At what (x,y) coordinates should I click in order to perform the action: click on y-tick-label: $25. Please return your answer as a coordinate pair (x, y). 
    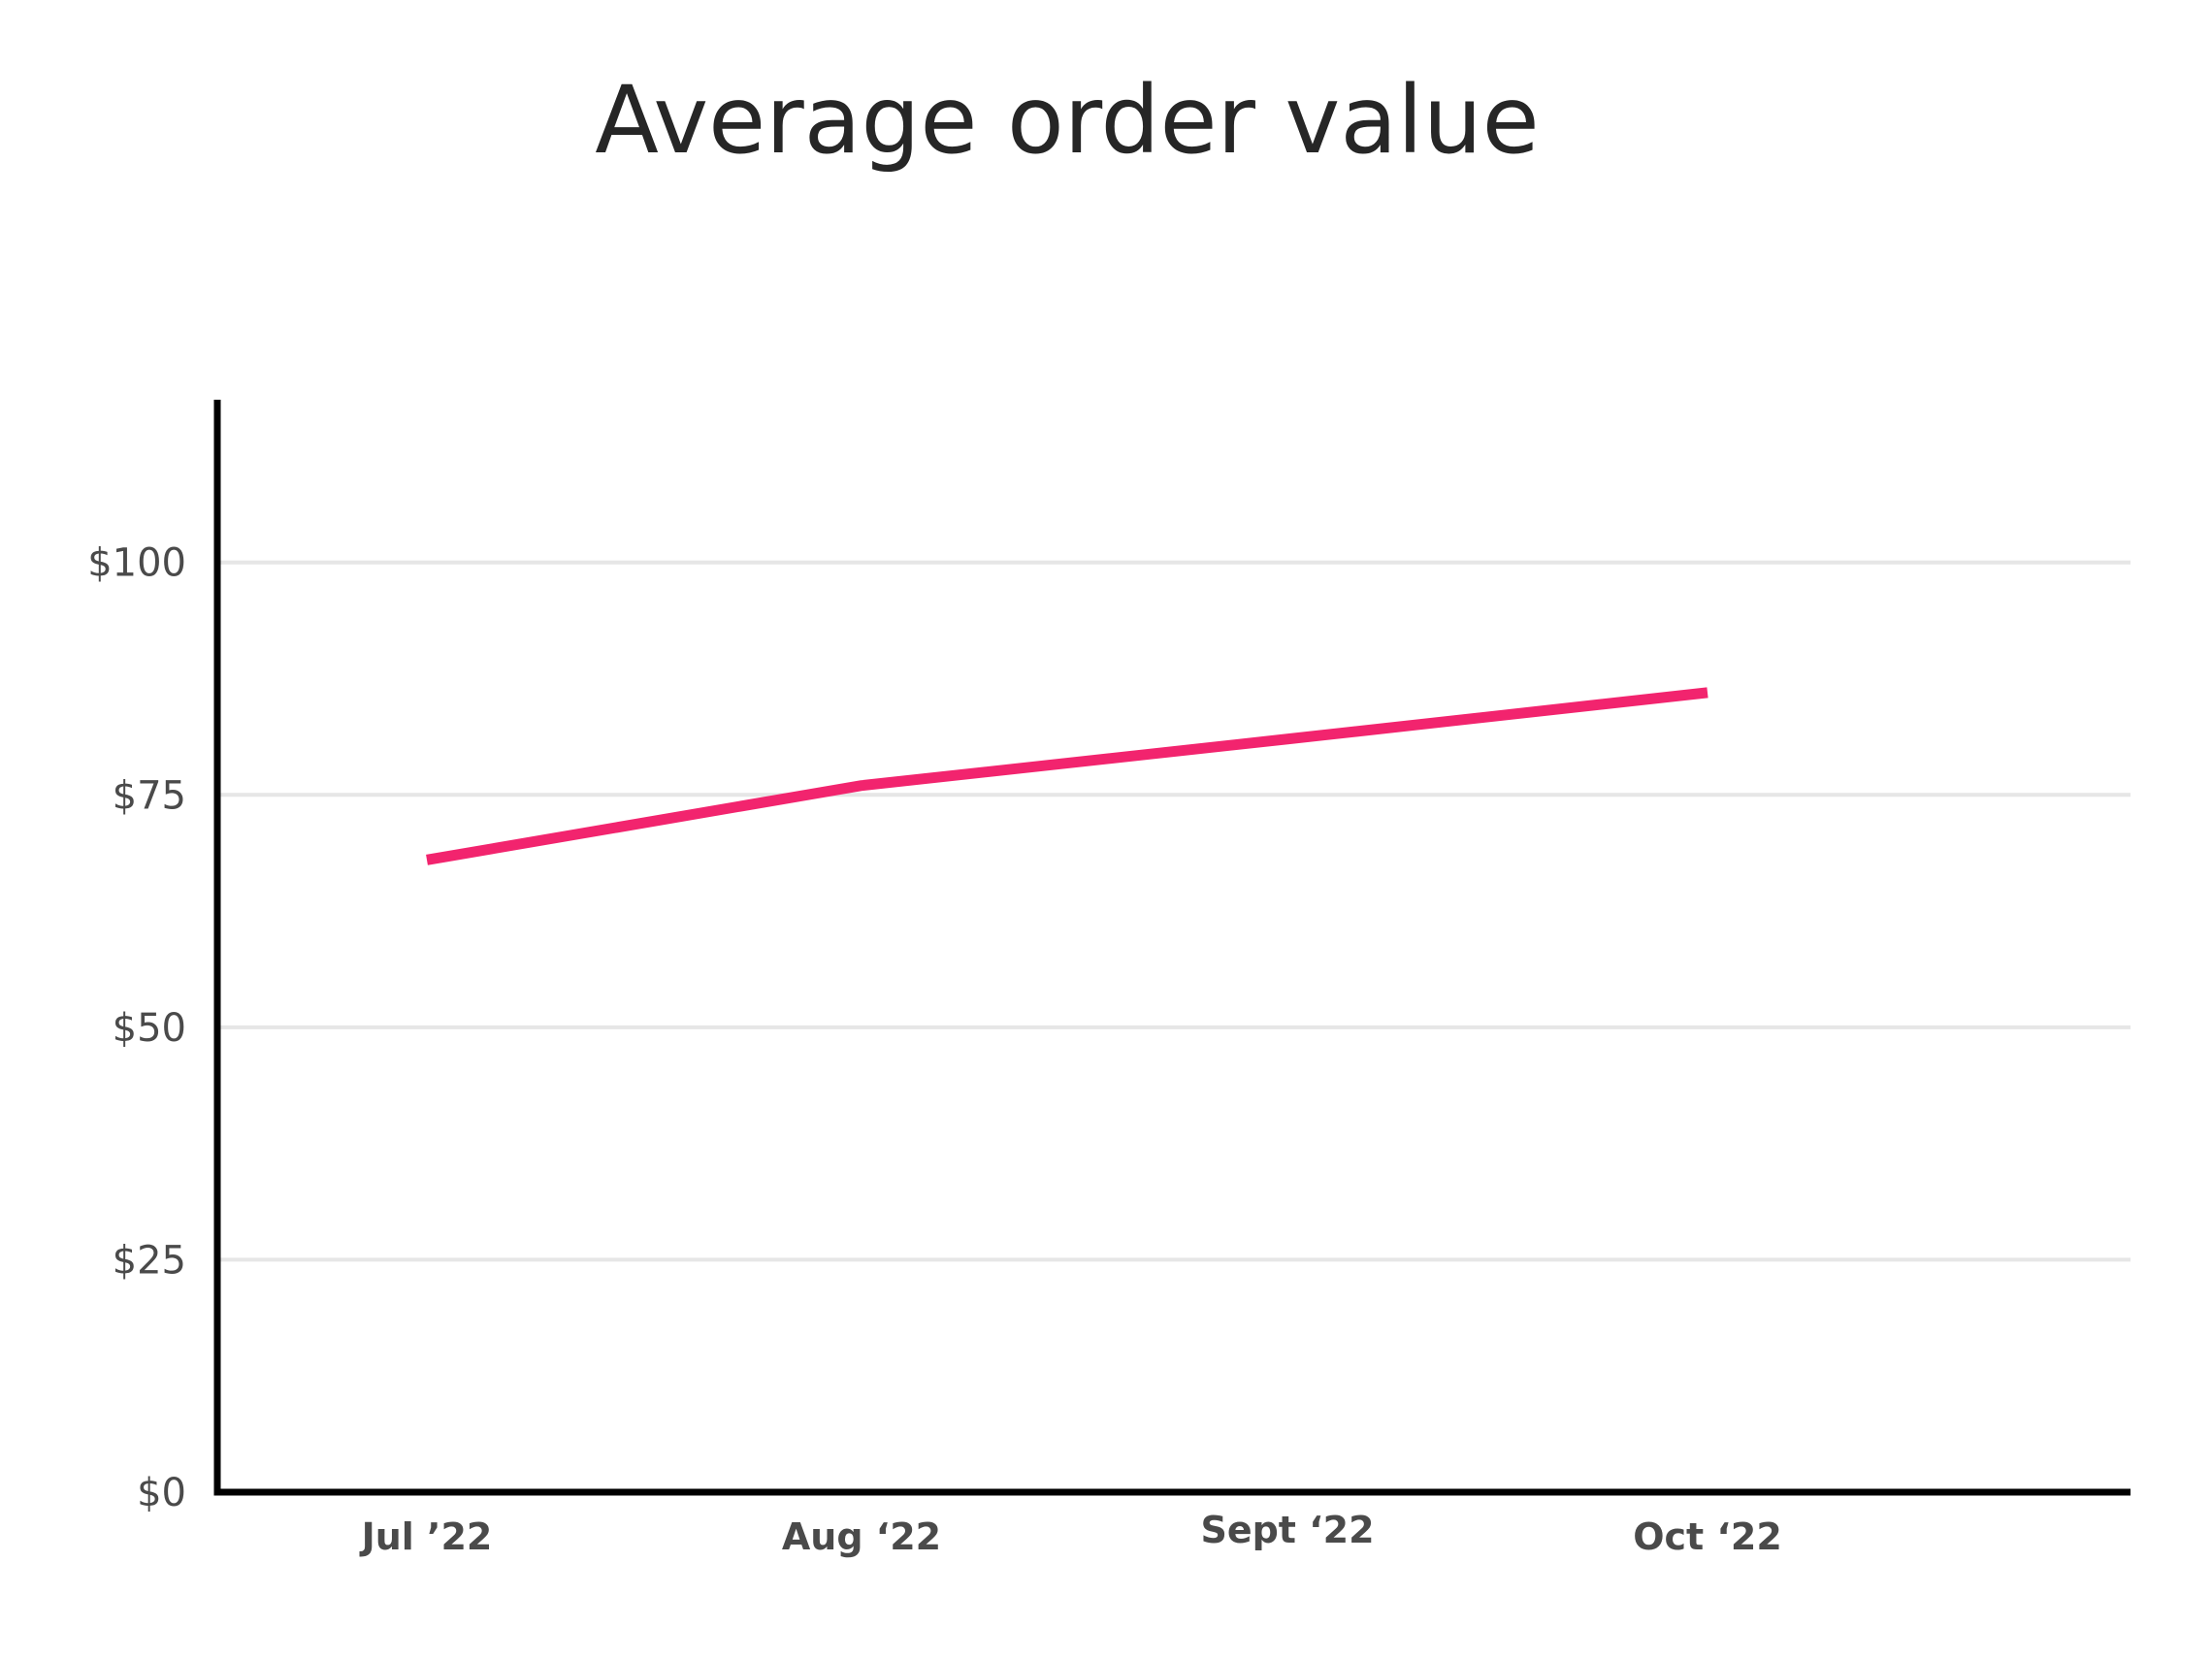
    Looking at the image, I should click on (149, 1260).